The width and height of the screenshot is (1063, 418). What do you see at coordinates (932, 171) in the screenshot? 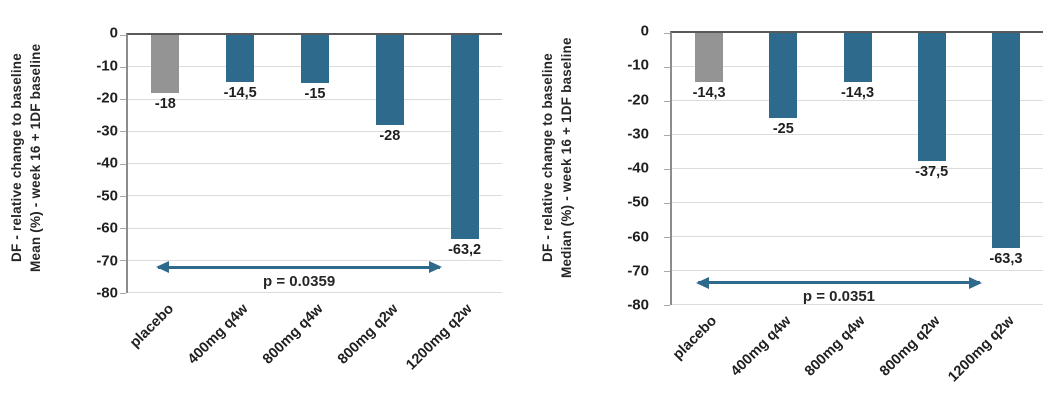
I see `bar-value-label: -37,5` at bounding box center [932, 171].